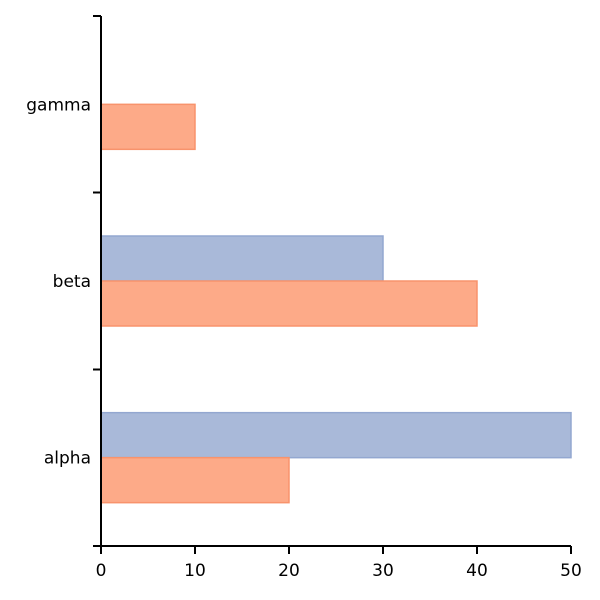  Describe the element at coordinates (101, 571) in the screenshot. I see `x-tick-label-0: 0` at that location.